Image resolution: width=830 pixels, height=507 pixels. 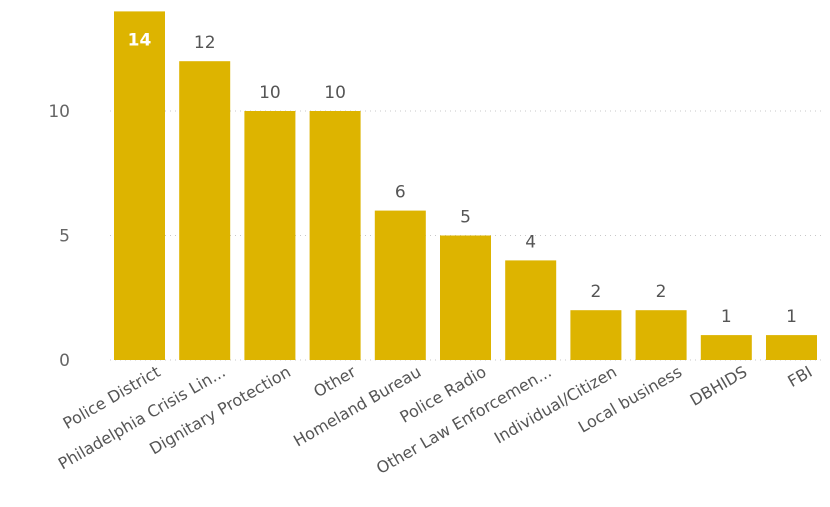 What do you see at coordinates (400, 193) in the screenshot?
I see `data-label: 6` at bounding box center [400, 193].